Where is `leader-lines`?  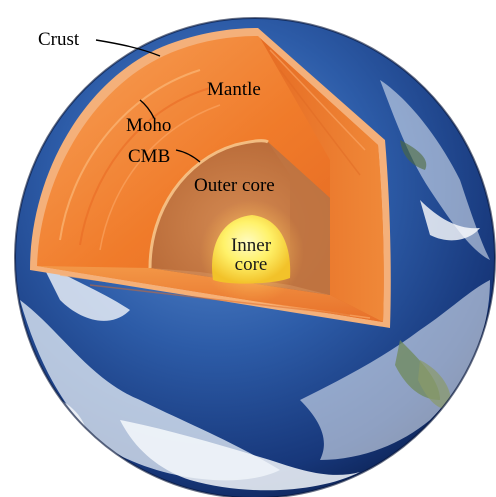 leader-lines is located at coordinates (148, 101).